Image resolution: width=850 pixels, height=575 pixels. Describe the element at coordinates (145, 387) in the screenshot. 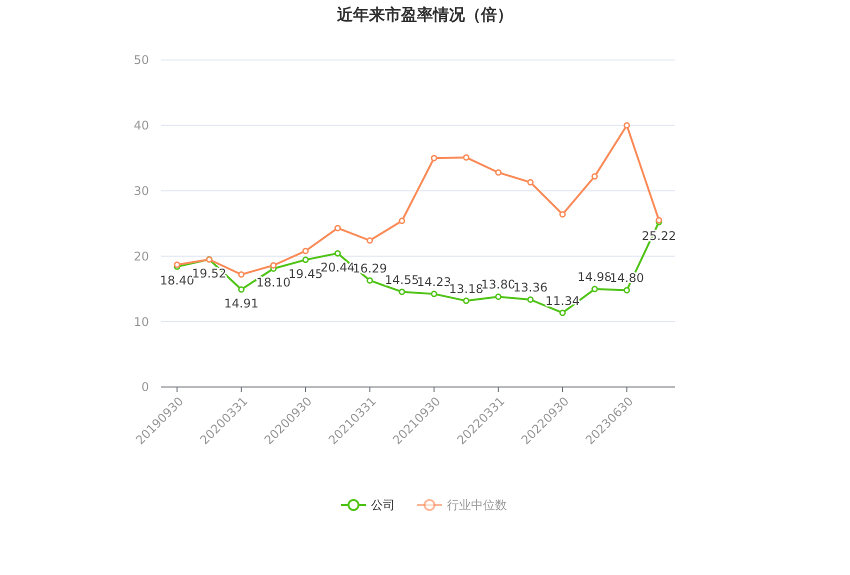

I see `y-tick-label: 0` at that location.